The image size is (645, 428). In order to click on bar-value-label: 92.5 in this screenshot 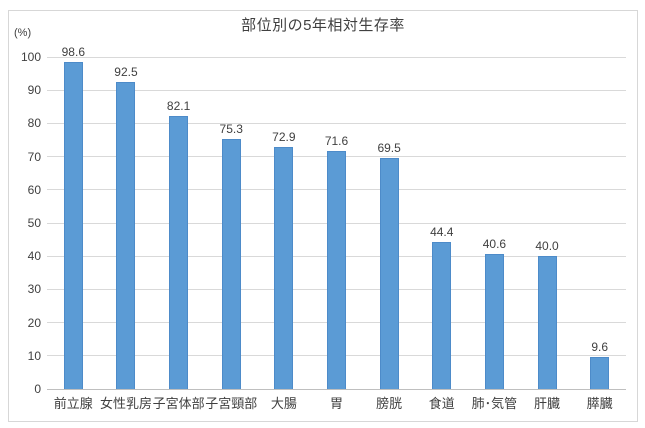, I will do `click(126, 71)`.